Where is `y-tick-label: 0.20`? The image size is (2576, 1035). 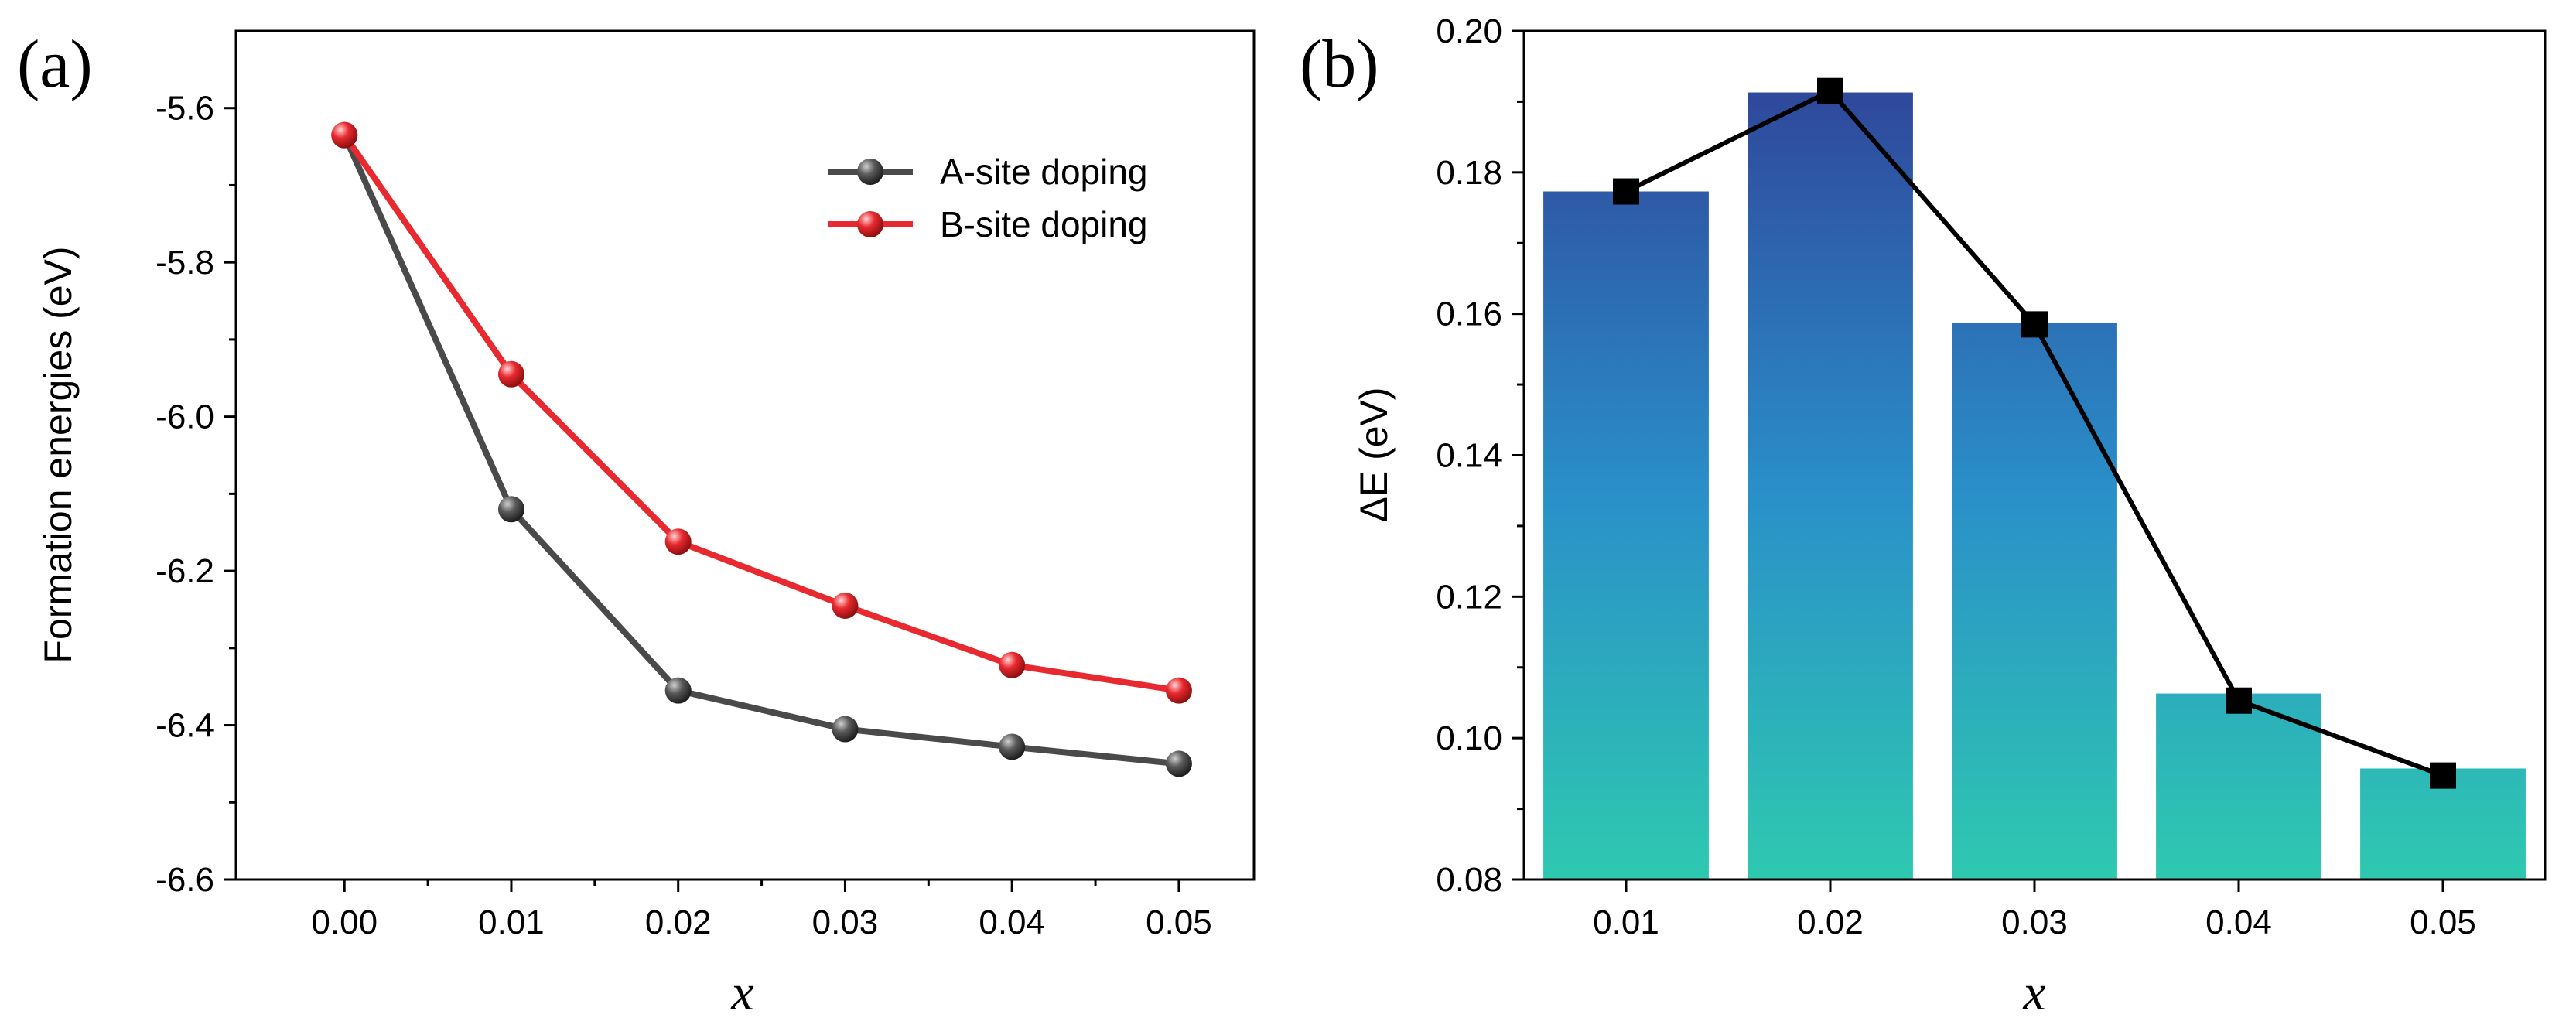
y-tick-label: 0.20 is located at coordinates (1469, 31).